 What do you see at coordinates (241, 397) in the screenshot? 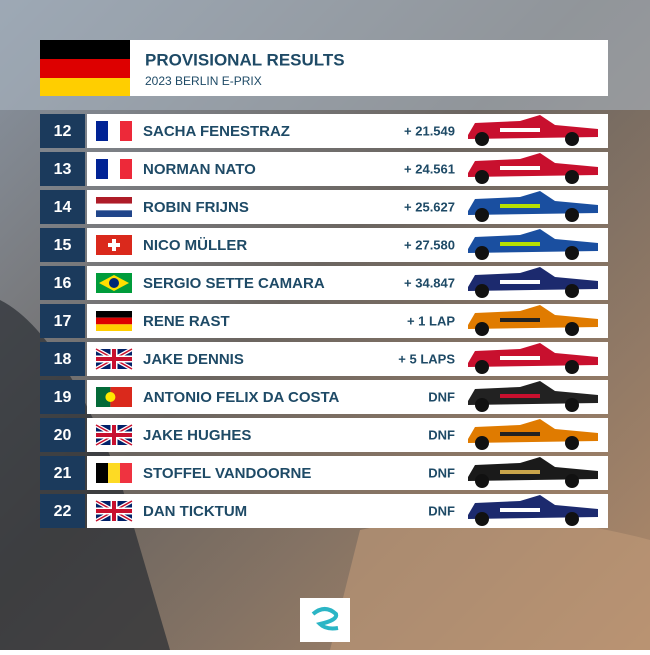
I see `driver-name: ANTONIO FELIX DA COSTA` at bounding box center [241, 397].